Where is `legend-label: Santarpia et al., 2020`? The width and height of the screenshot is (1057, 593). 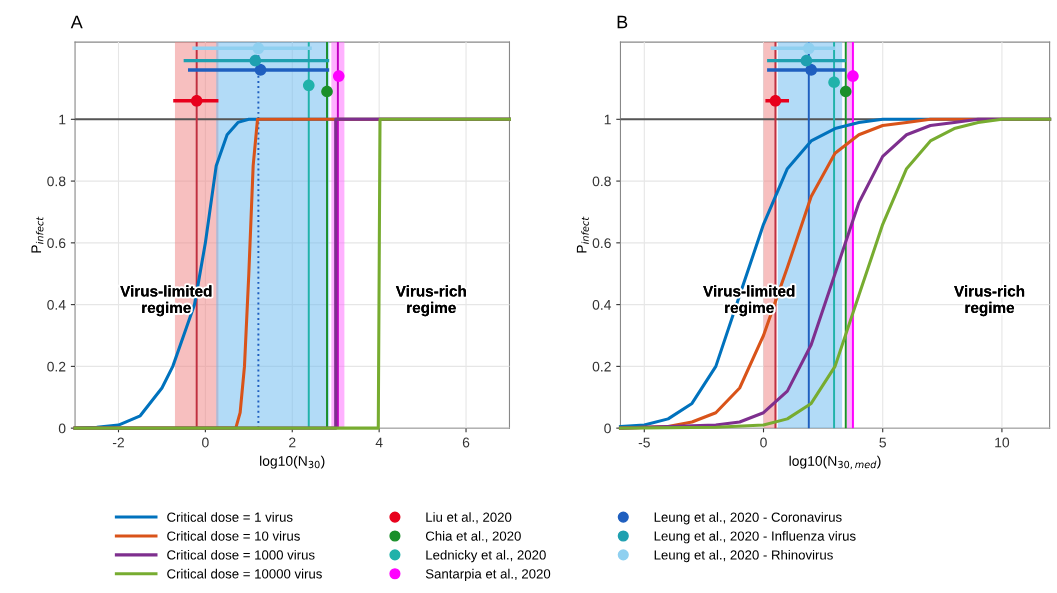
legend-label: Santarpia et al., 2020 is located at coordinates (488, 575).